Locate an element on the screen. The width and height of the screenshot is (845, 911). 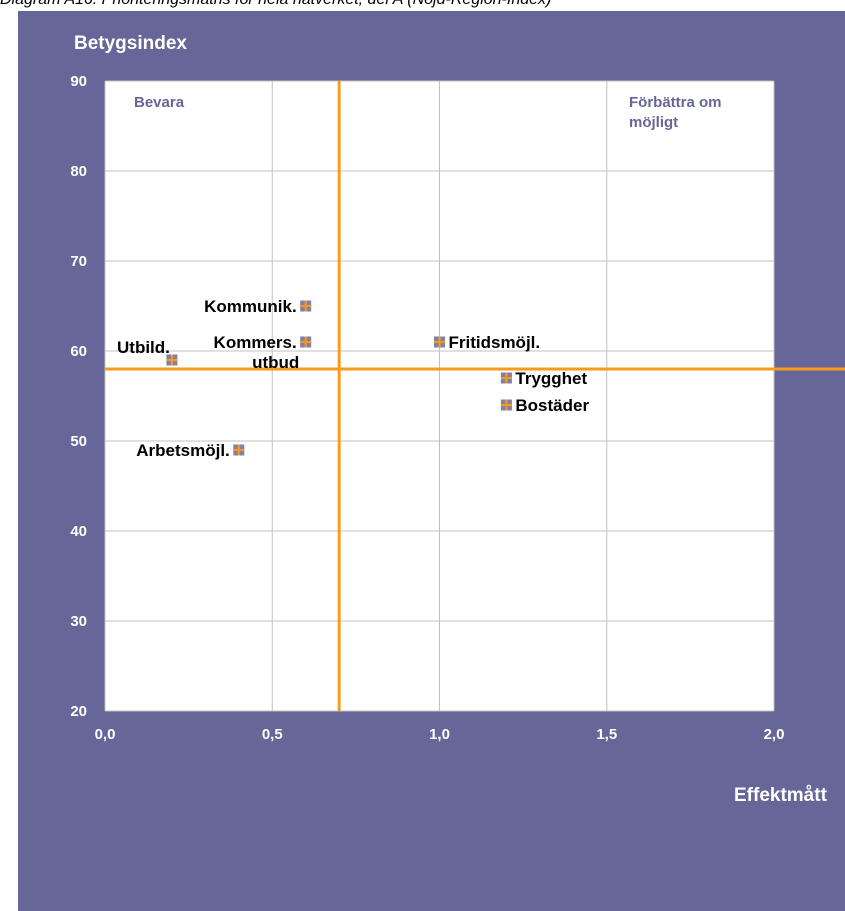
point-label: Bostäder is located at coordinates (552, 405).